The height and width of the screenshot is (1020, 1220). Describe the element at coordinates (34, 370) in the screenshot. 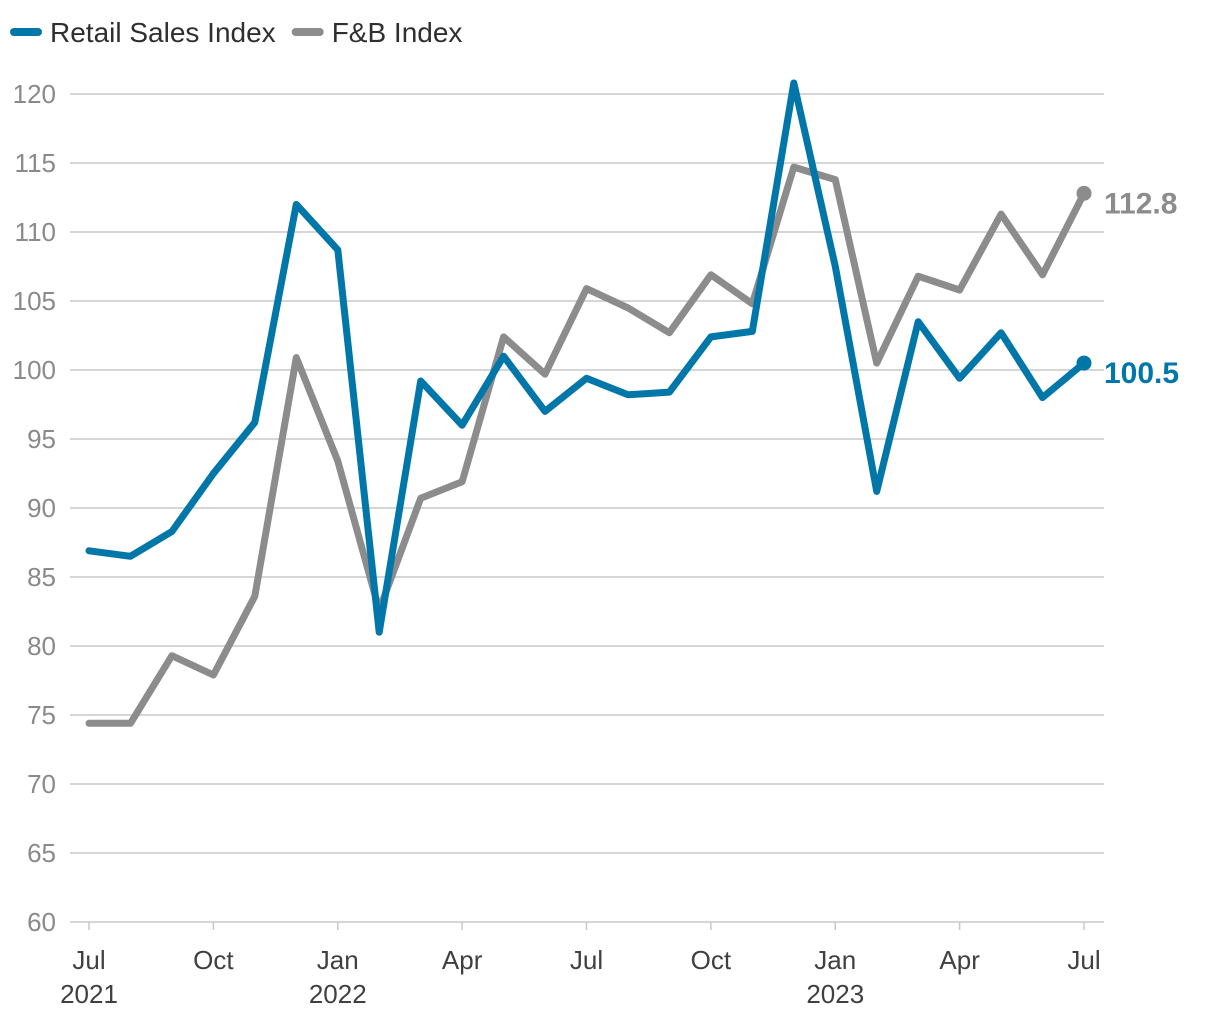

I see `y-tick-label-100: 100` at that location.